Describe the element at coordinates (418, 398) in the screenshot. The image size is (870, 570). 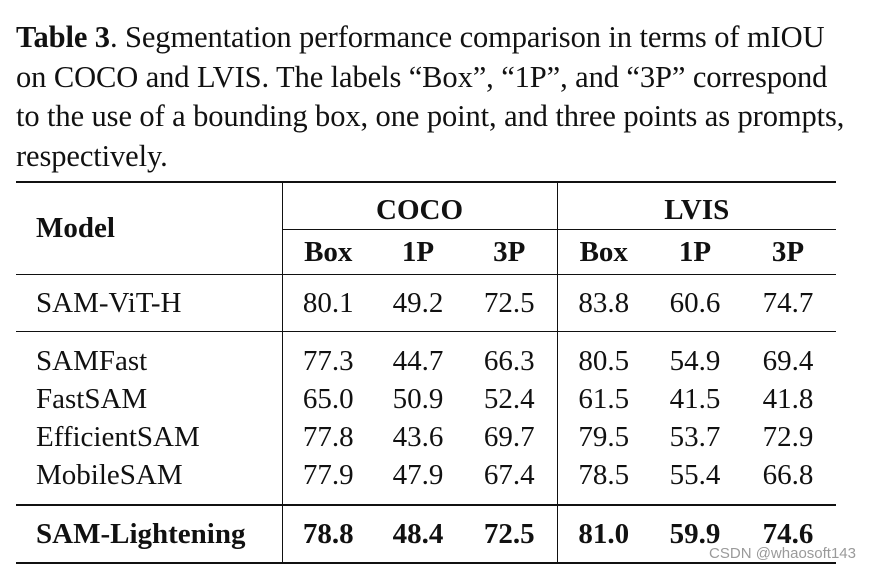
I see `value-cell: 50.9` at that location.